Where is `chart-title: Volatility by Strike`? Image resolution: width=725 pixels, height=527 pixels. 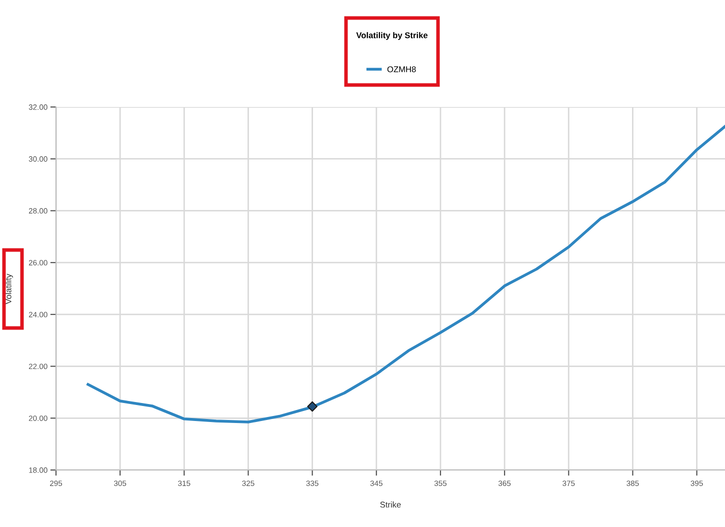
chart-title: Volatility by Strike is located at coordinates (392, 36).